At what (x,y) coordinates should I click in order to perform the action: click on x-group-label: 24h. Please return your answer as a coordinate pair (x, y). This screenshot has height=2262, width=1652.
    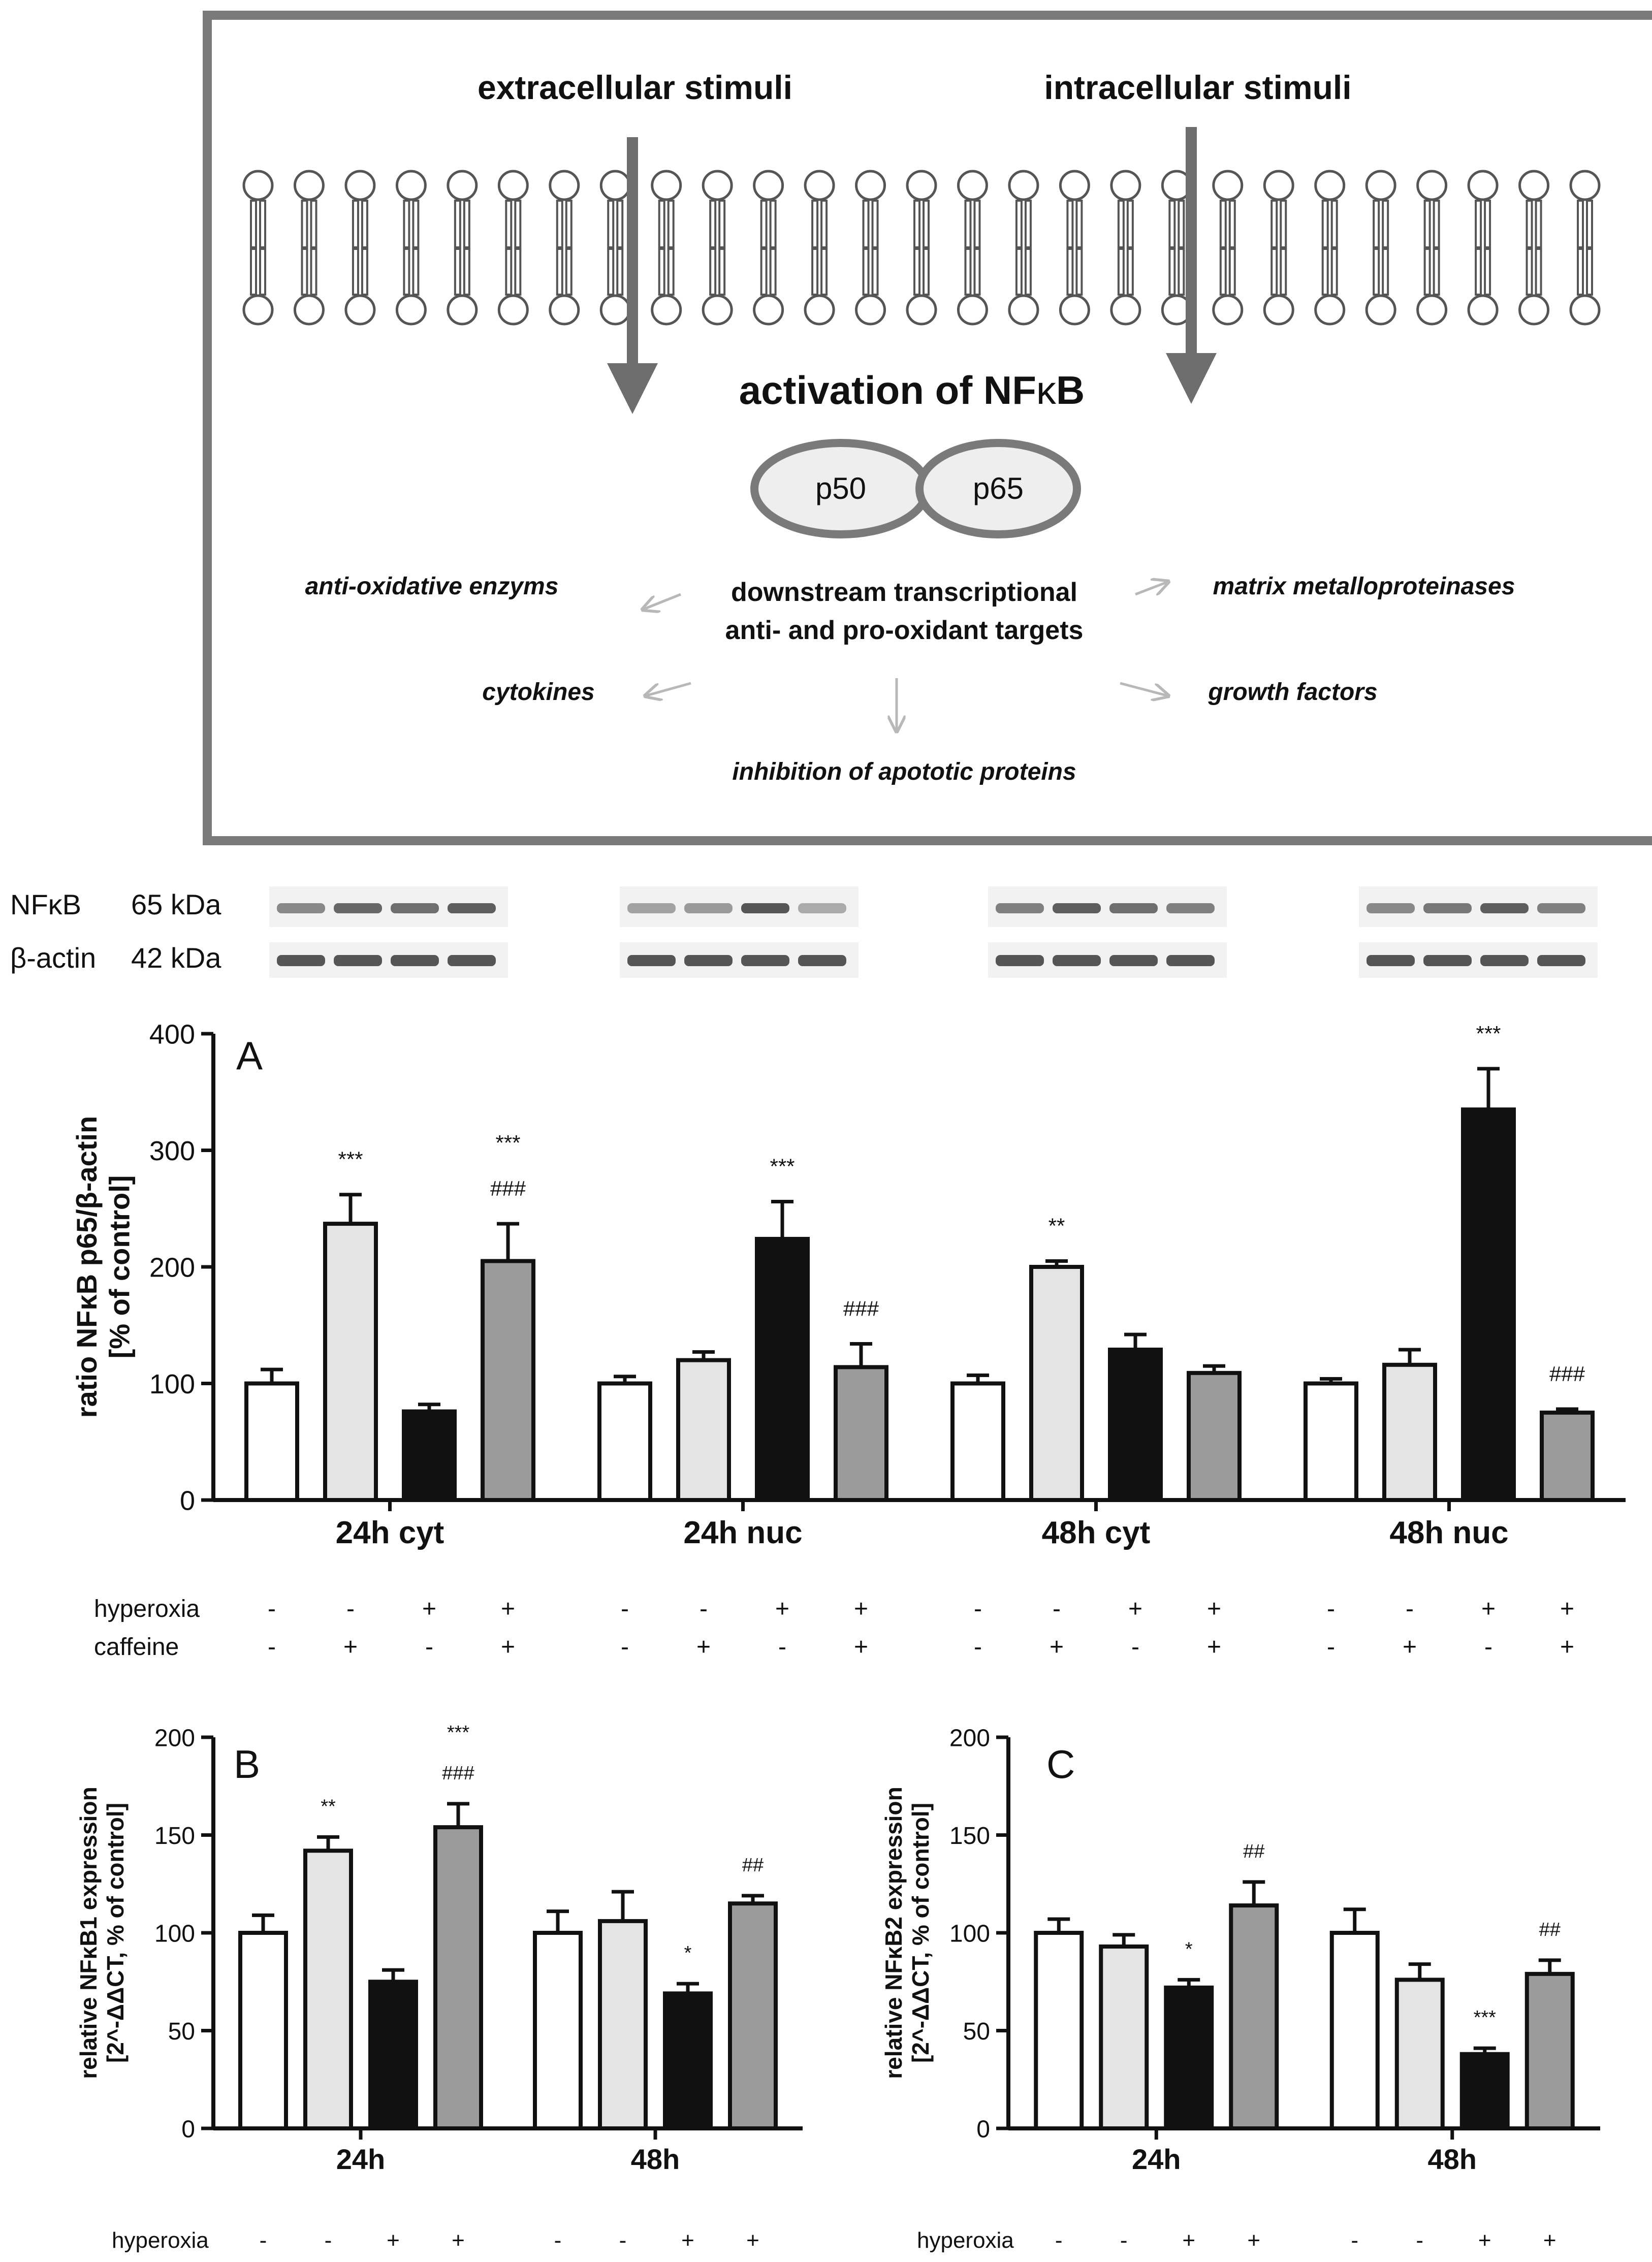
    Looking at the image, I should click on (1156, 2159).